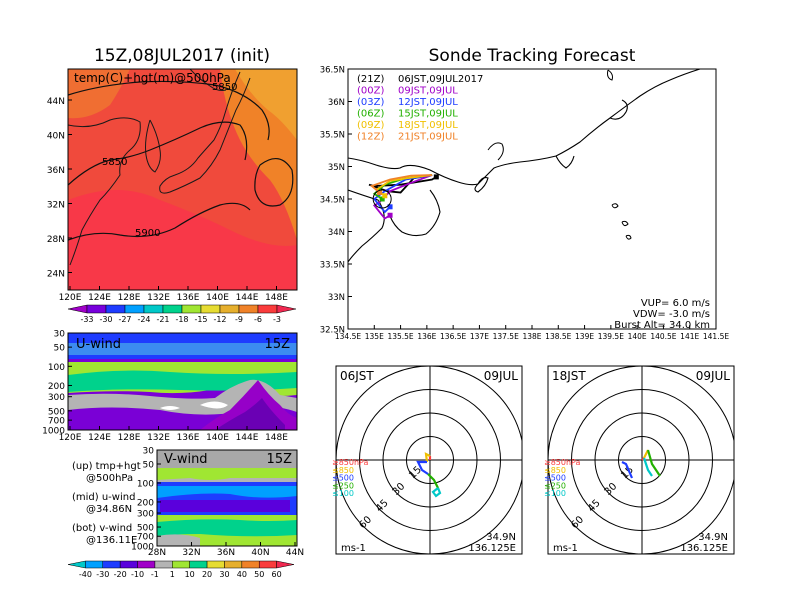 This screenshot has width=792, height=616. I want to click on track-legend-code: (03Z), so click(370, 102).